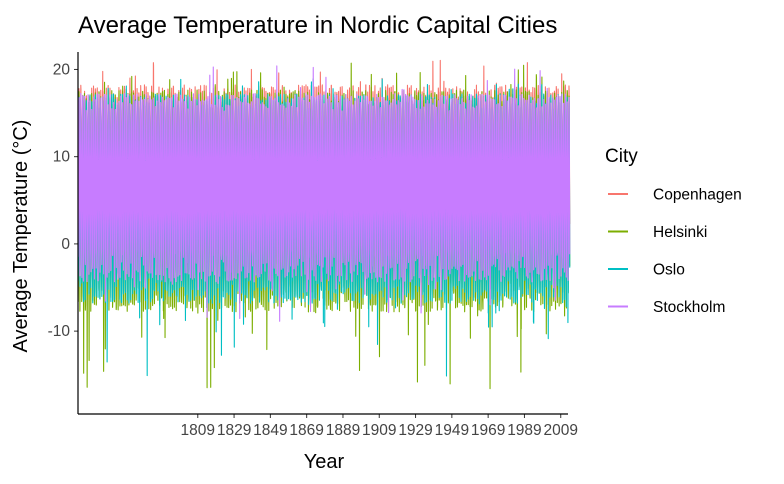 The height and width of the screenshot is (484, 784). Describe the element at coordinates (415, 430) in the screenshot. I see `x-tick-label: 1929` at that location.